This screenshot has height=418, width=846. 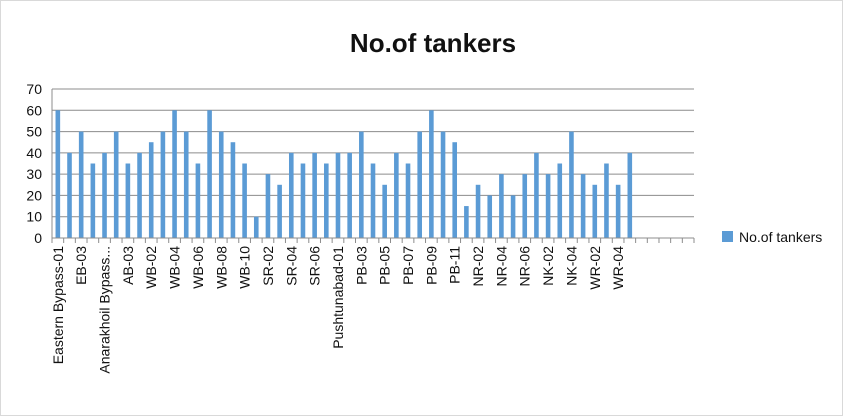 I want to click on x-tick-label: SR-02, so click(x=268, y=266).